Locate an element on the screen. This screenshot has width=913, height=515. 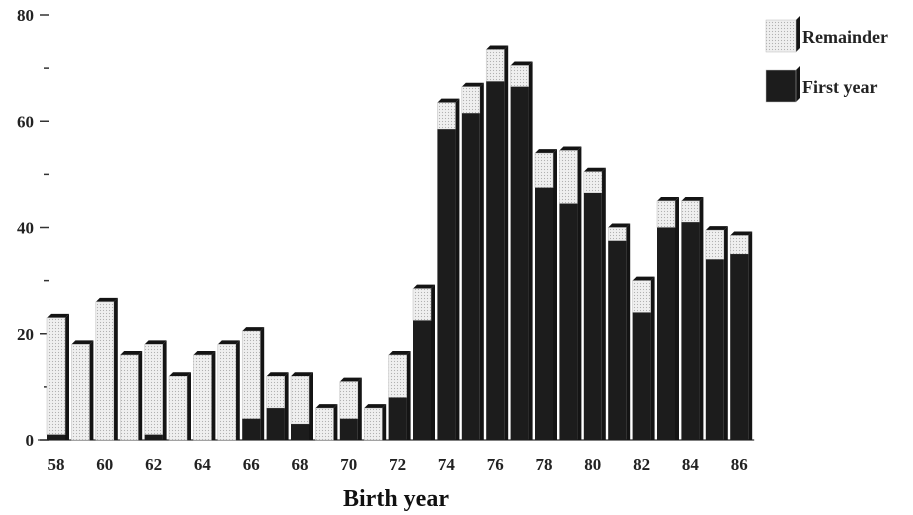
y-tick-label-20: 20 is located at coordinates (25, 334).